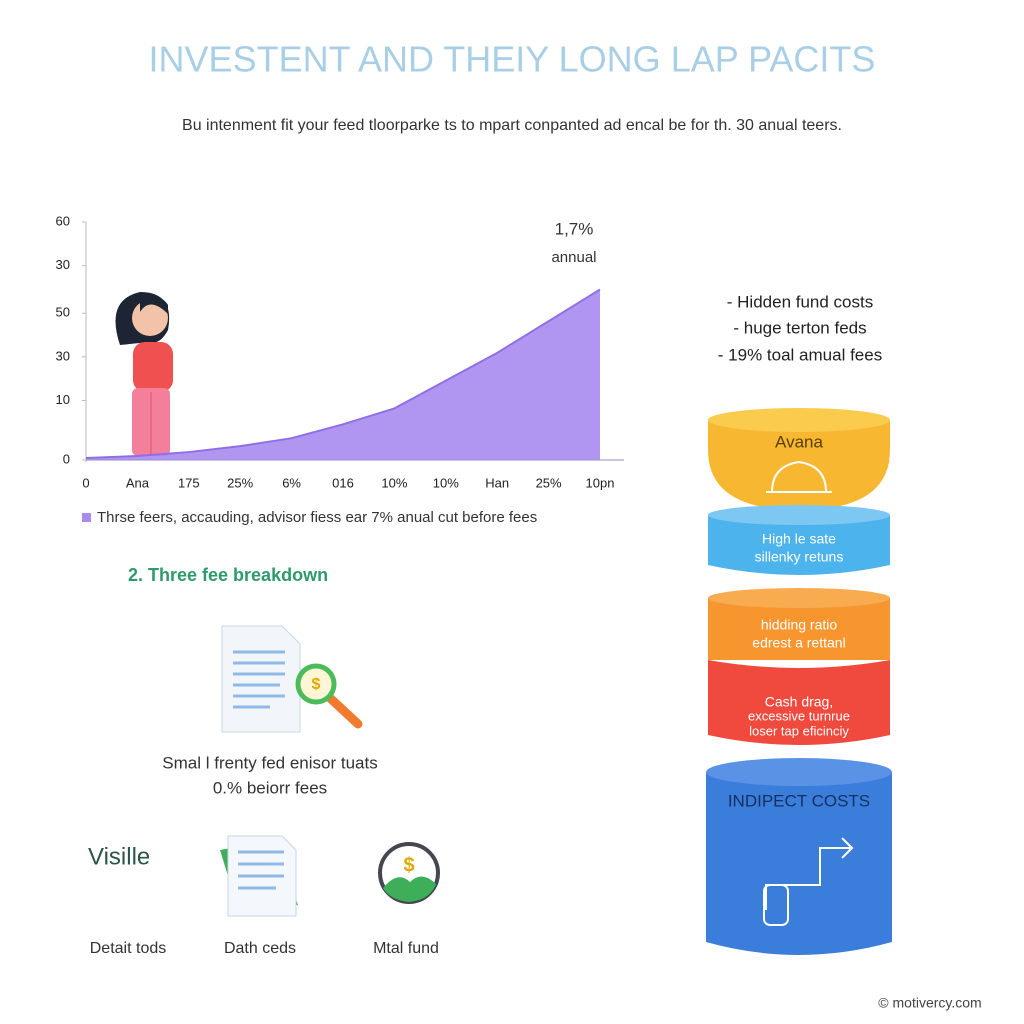  Describe the element at coordinates (799, 539) in the screenshot. I see `layer-label: High le sate` at that location.